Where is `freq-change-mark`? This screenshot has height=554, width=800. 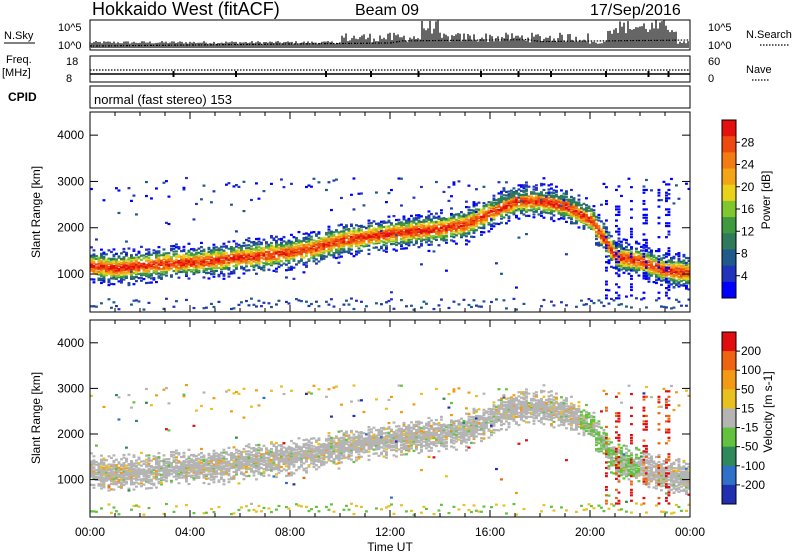 freq-change-mark is located at coordinates (326, 74).